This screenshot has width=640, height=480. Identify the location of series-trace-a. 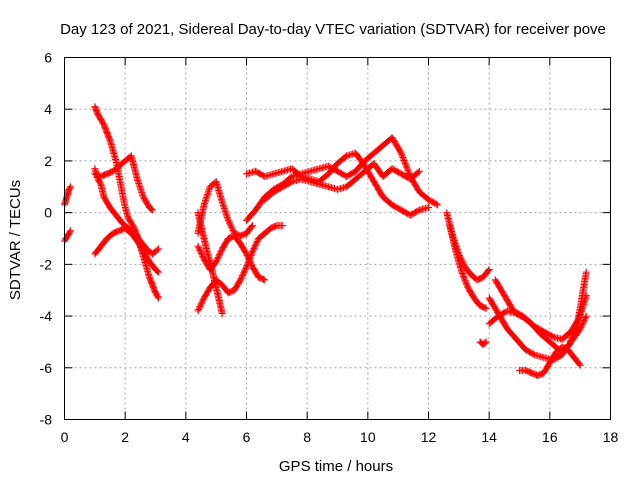
(68, 196).